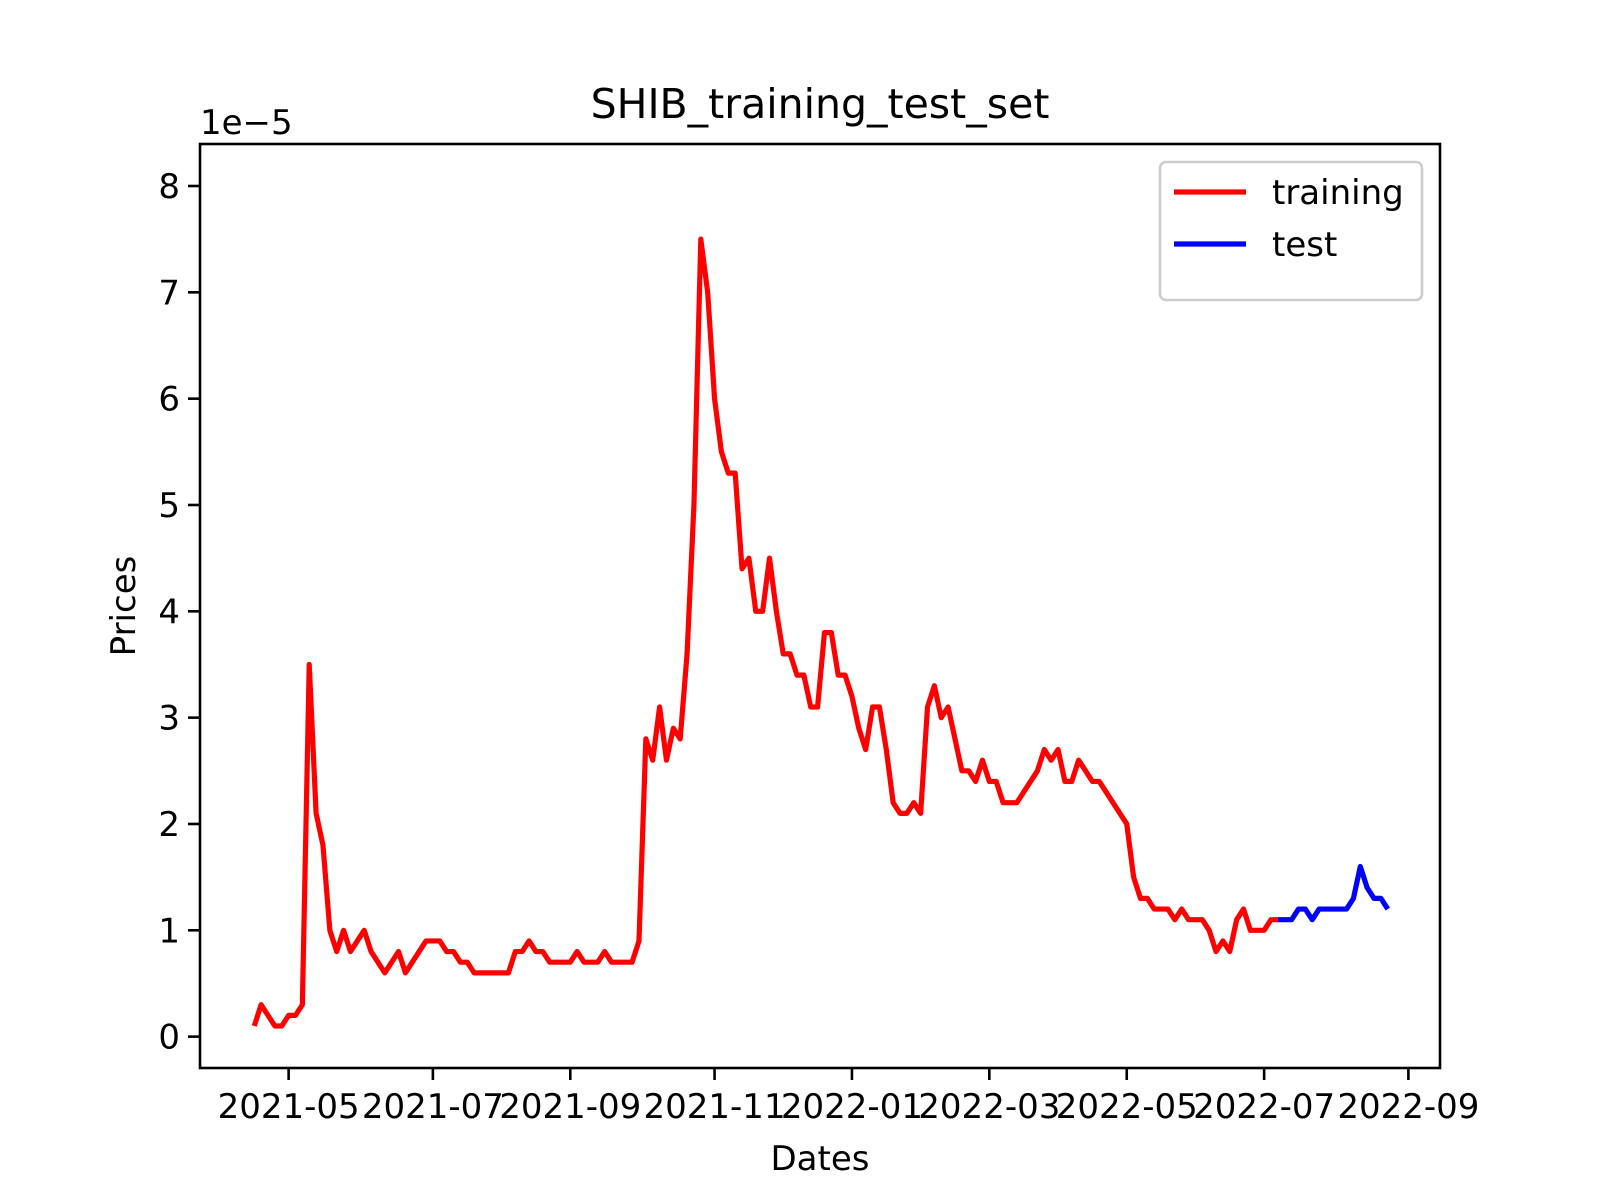 The width and height of the screenshot is (1600, 1204). What do you see at coordinates (1333, 893) in the screenshot?
I see `series-line` at bounding box center [1333, 893].